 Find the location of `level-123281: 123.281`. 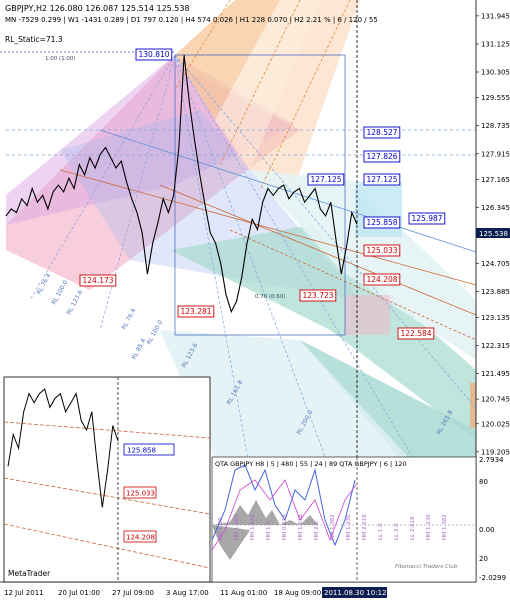

level-123281: 123.281 is located at coordinates (196, 311).